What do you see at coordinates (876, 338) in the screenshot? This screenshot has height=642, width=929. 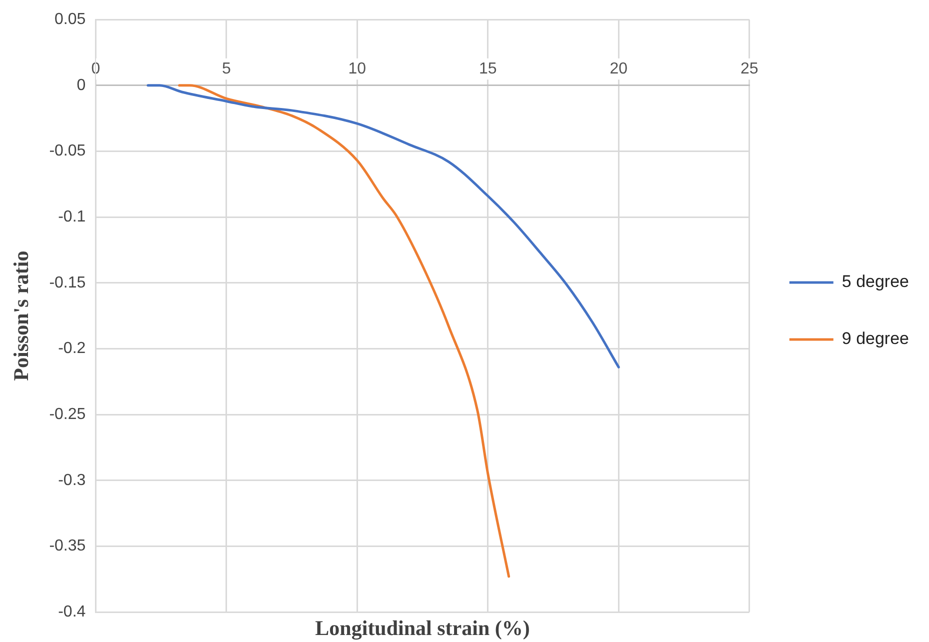 I see `legend-label: 9 degree` at bounding box center [876, 338].